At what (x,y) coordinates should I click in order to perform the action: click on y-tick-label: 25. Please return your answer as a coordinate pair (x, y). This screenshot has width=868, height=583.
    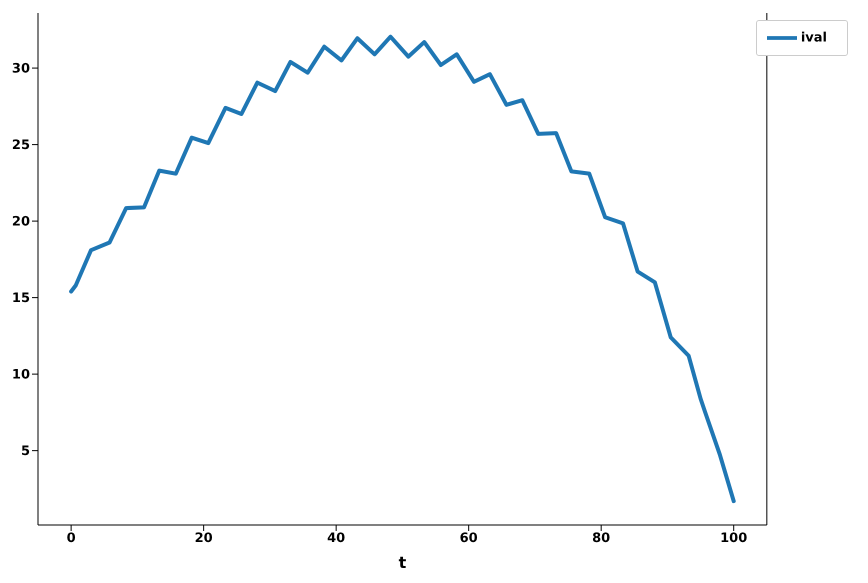
    Looking at the image, I should click on (21, 146).